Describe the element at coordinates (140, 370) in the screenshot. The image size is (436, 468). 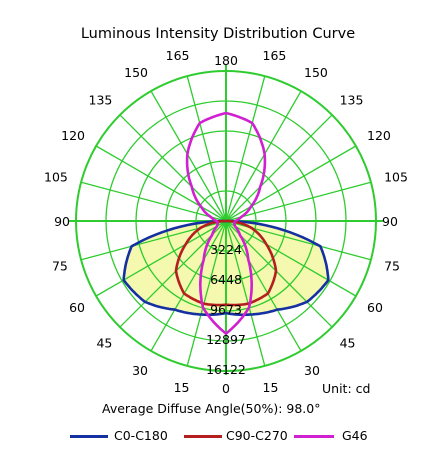
I see `angle-label-left-30: 30` at that location.